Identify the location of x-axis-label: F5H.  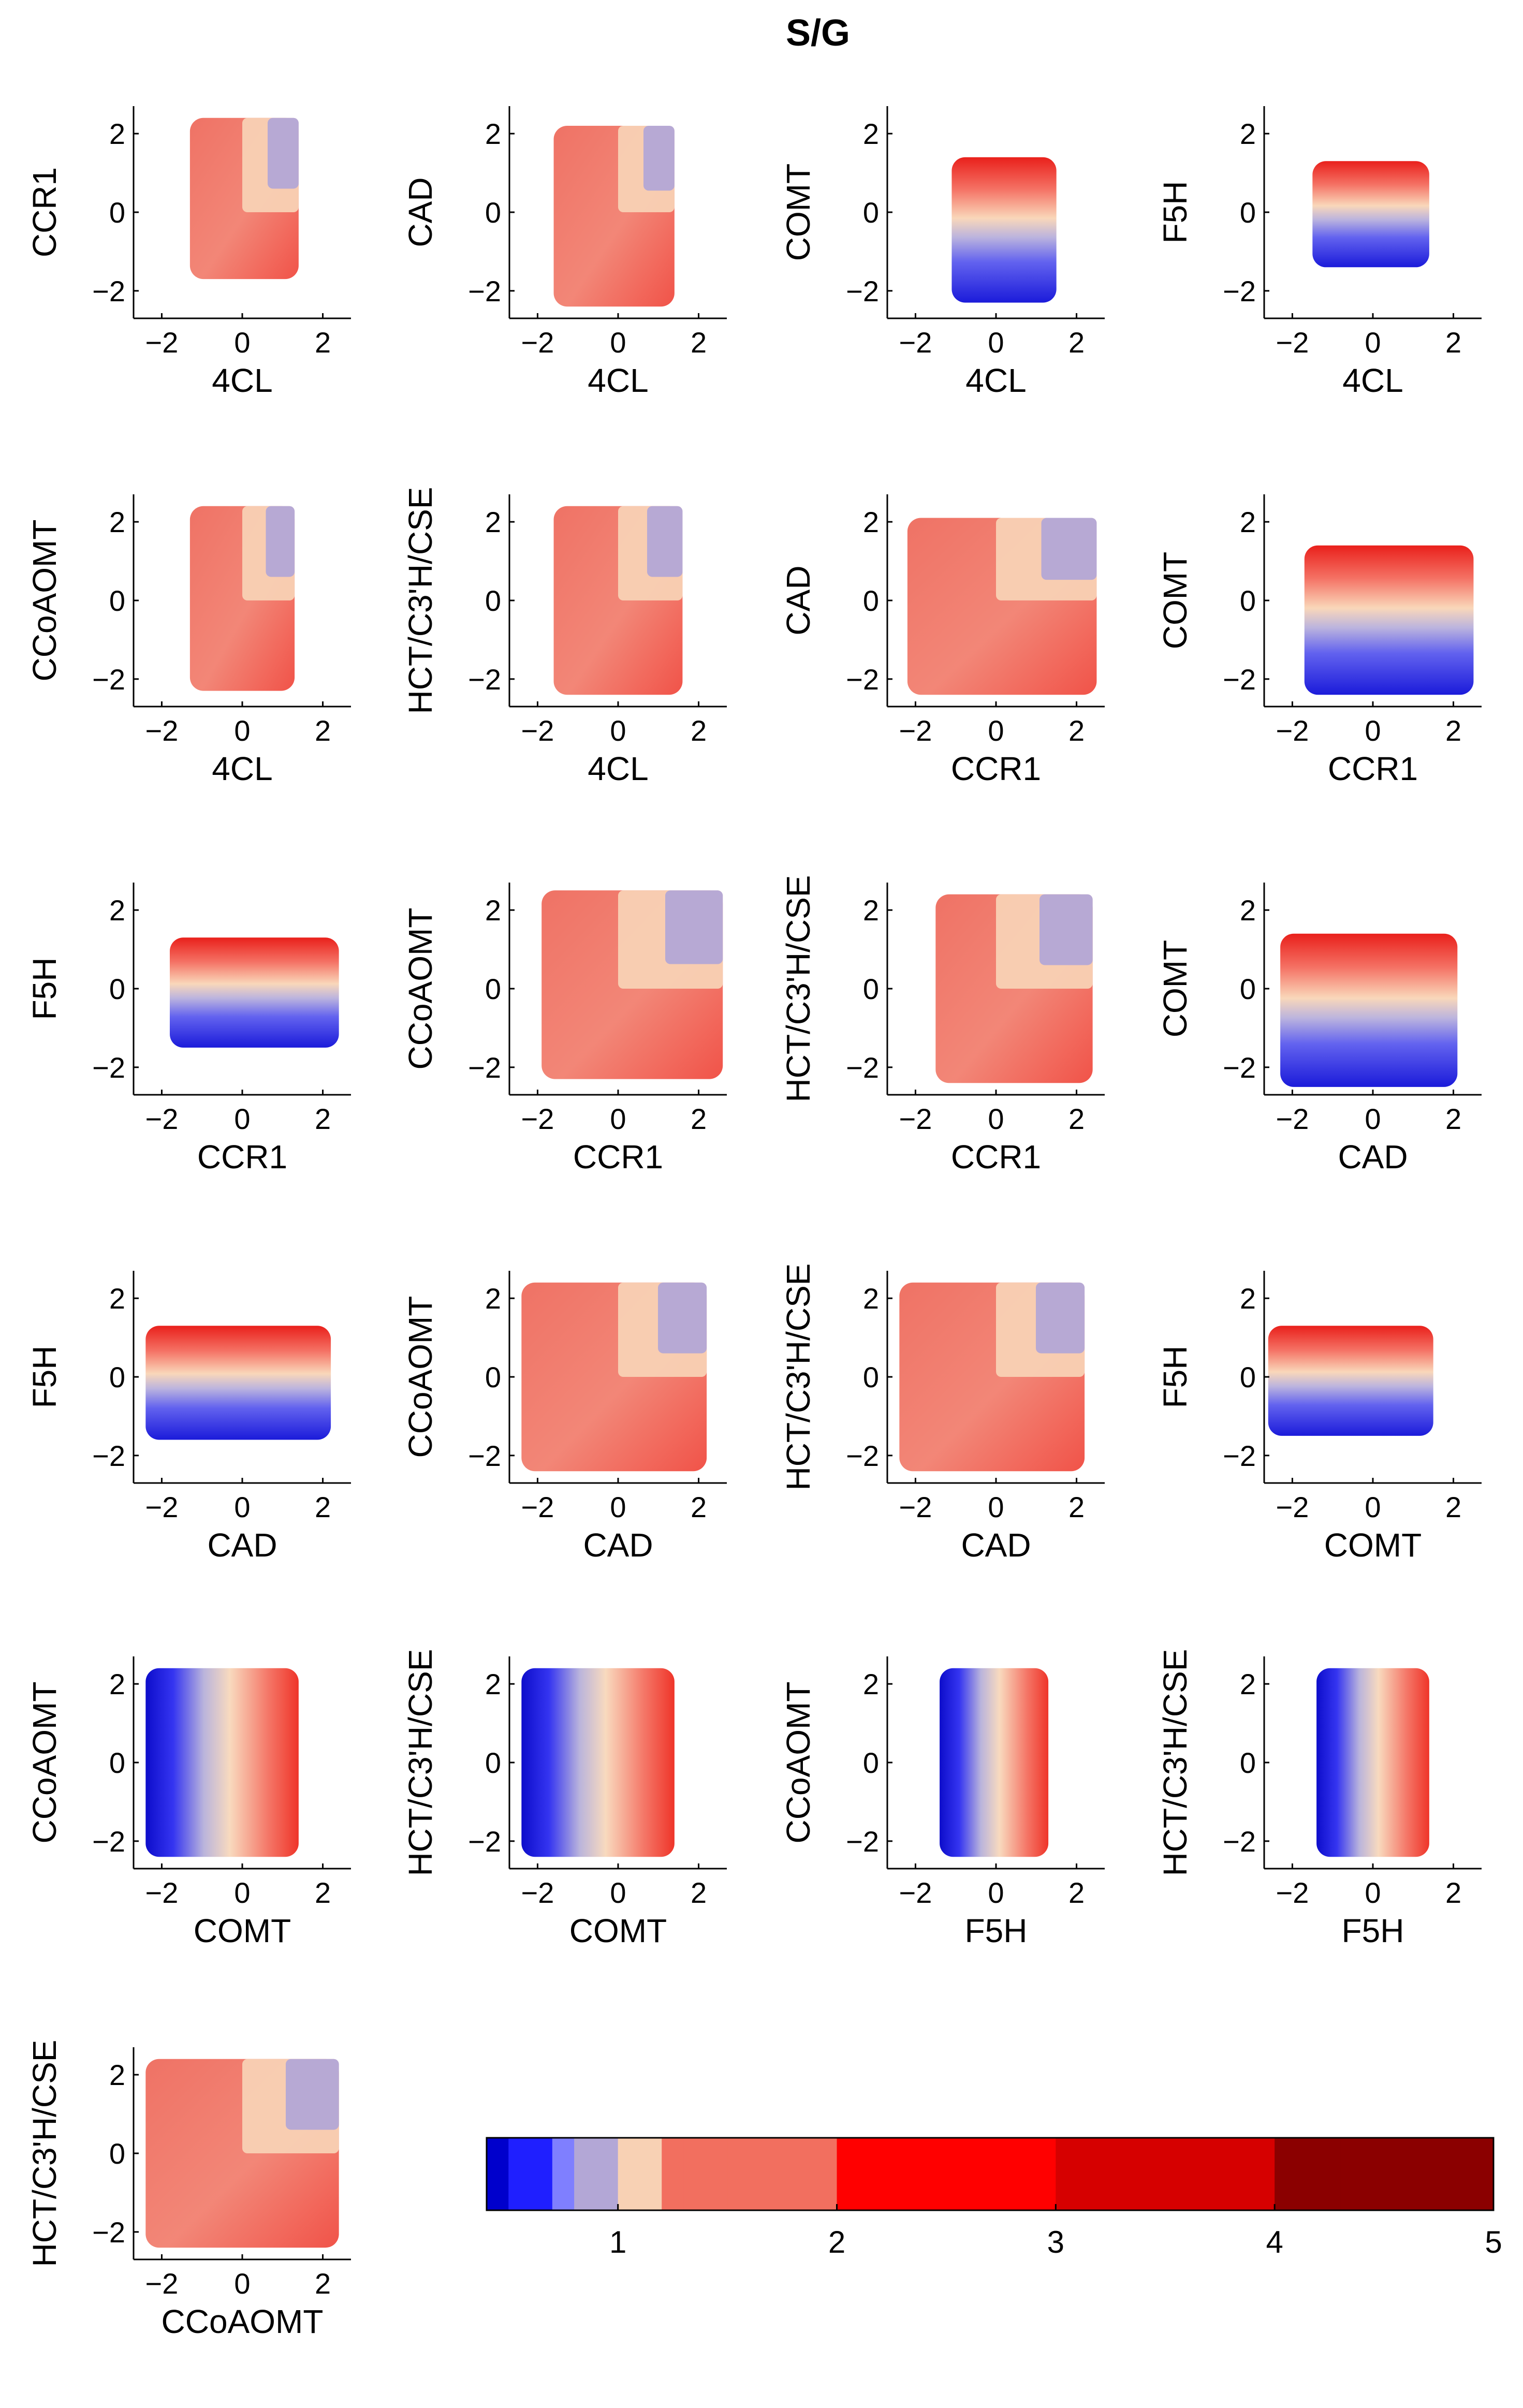
(1373, 1930).